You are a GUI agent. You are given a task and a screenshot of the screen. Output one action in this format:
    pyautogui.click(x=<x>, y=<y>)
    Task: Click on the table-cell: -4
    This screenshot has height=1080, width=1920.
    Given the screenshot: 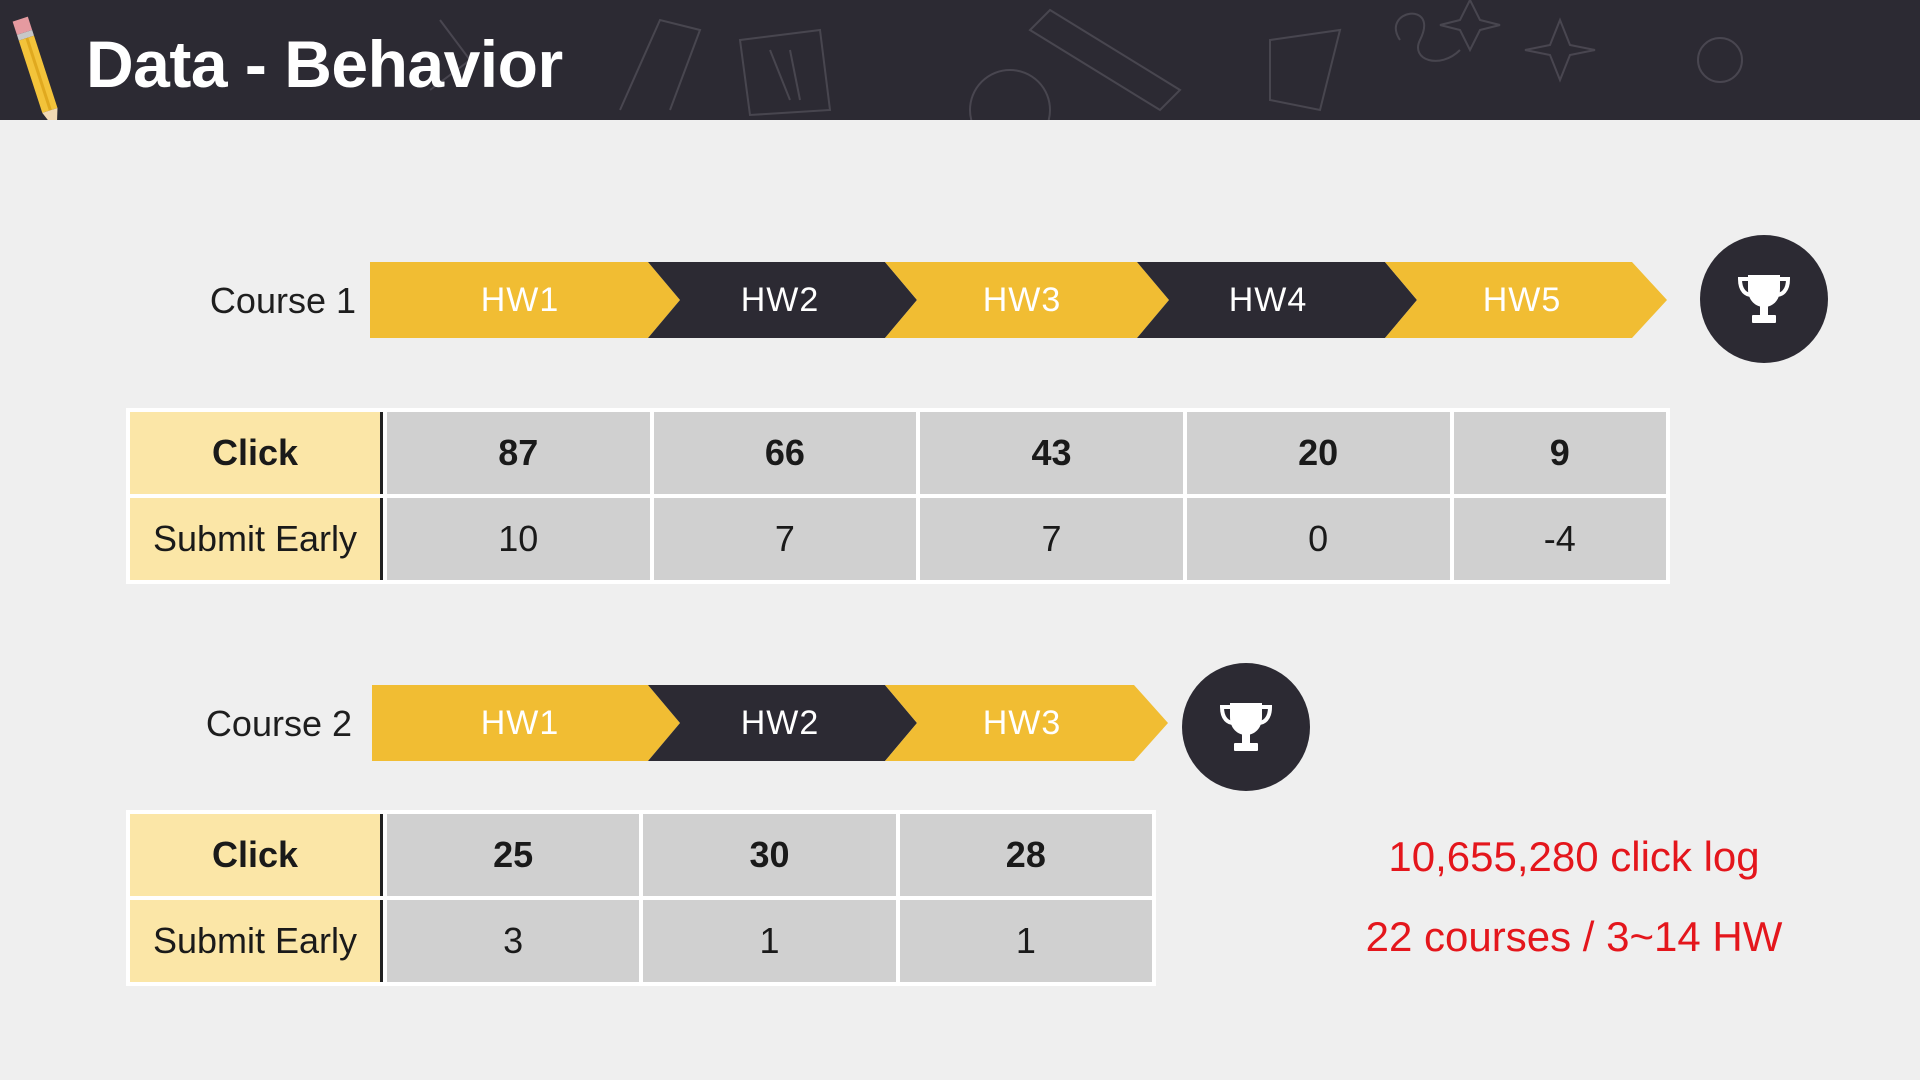 What is the action you would take?
    pyautogui.click(x=1559, y=539)
    